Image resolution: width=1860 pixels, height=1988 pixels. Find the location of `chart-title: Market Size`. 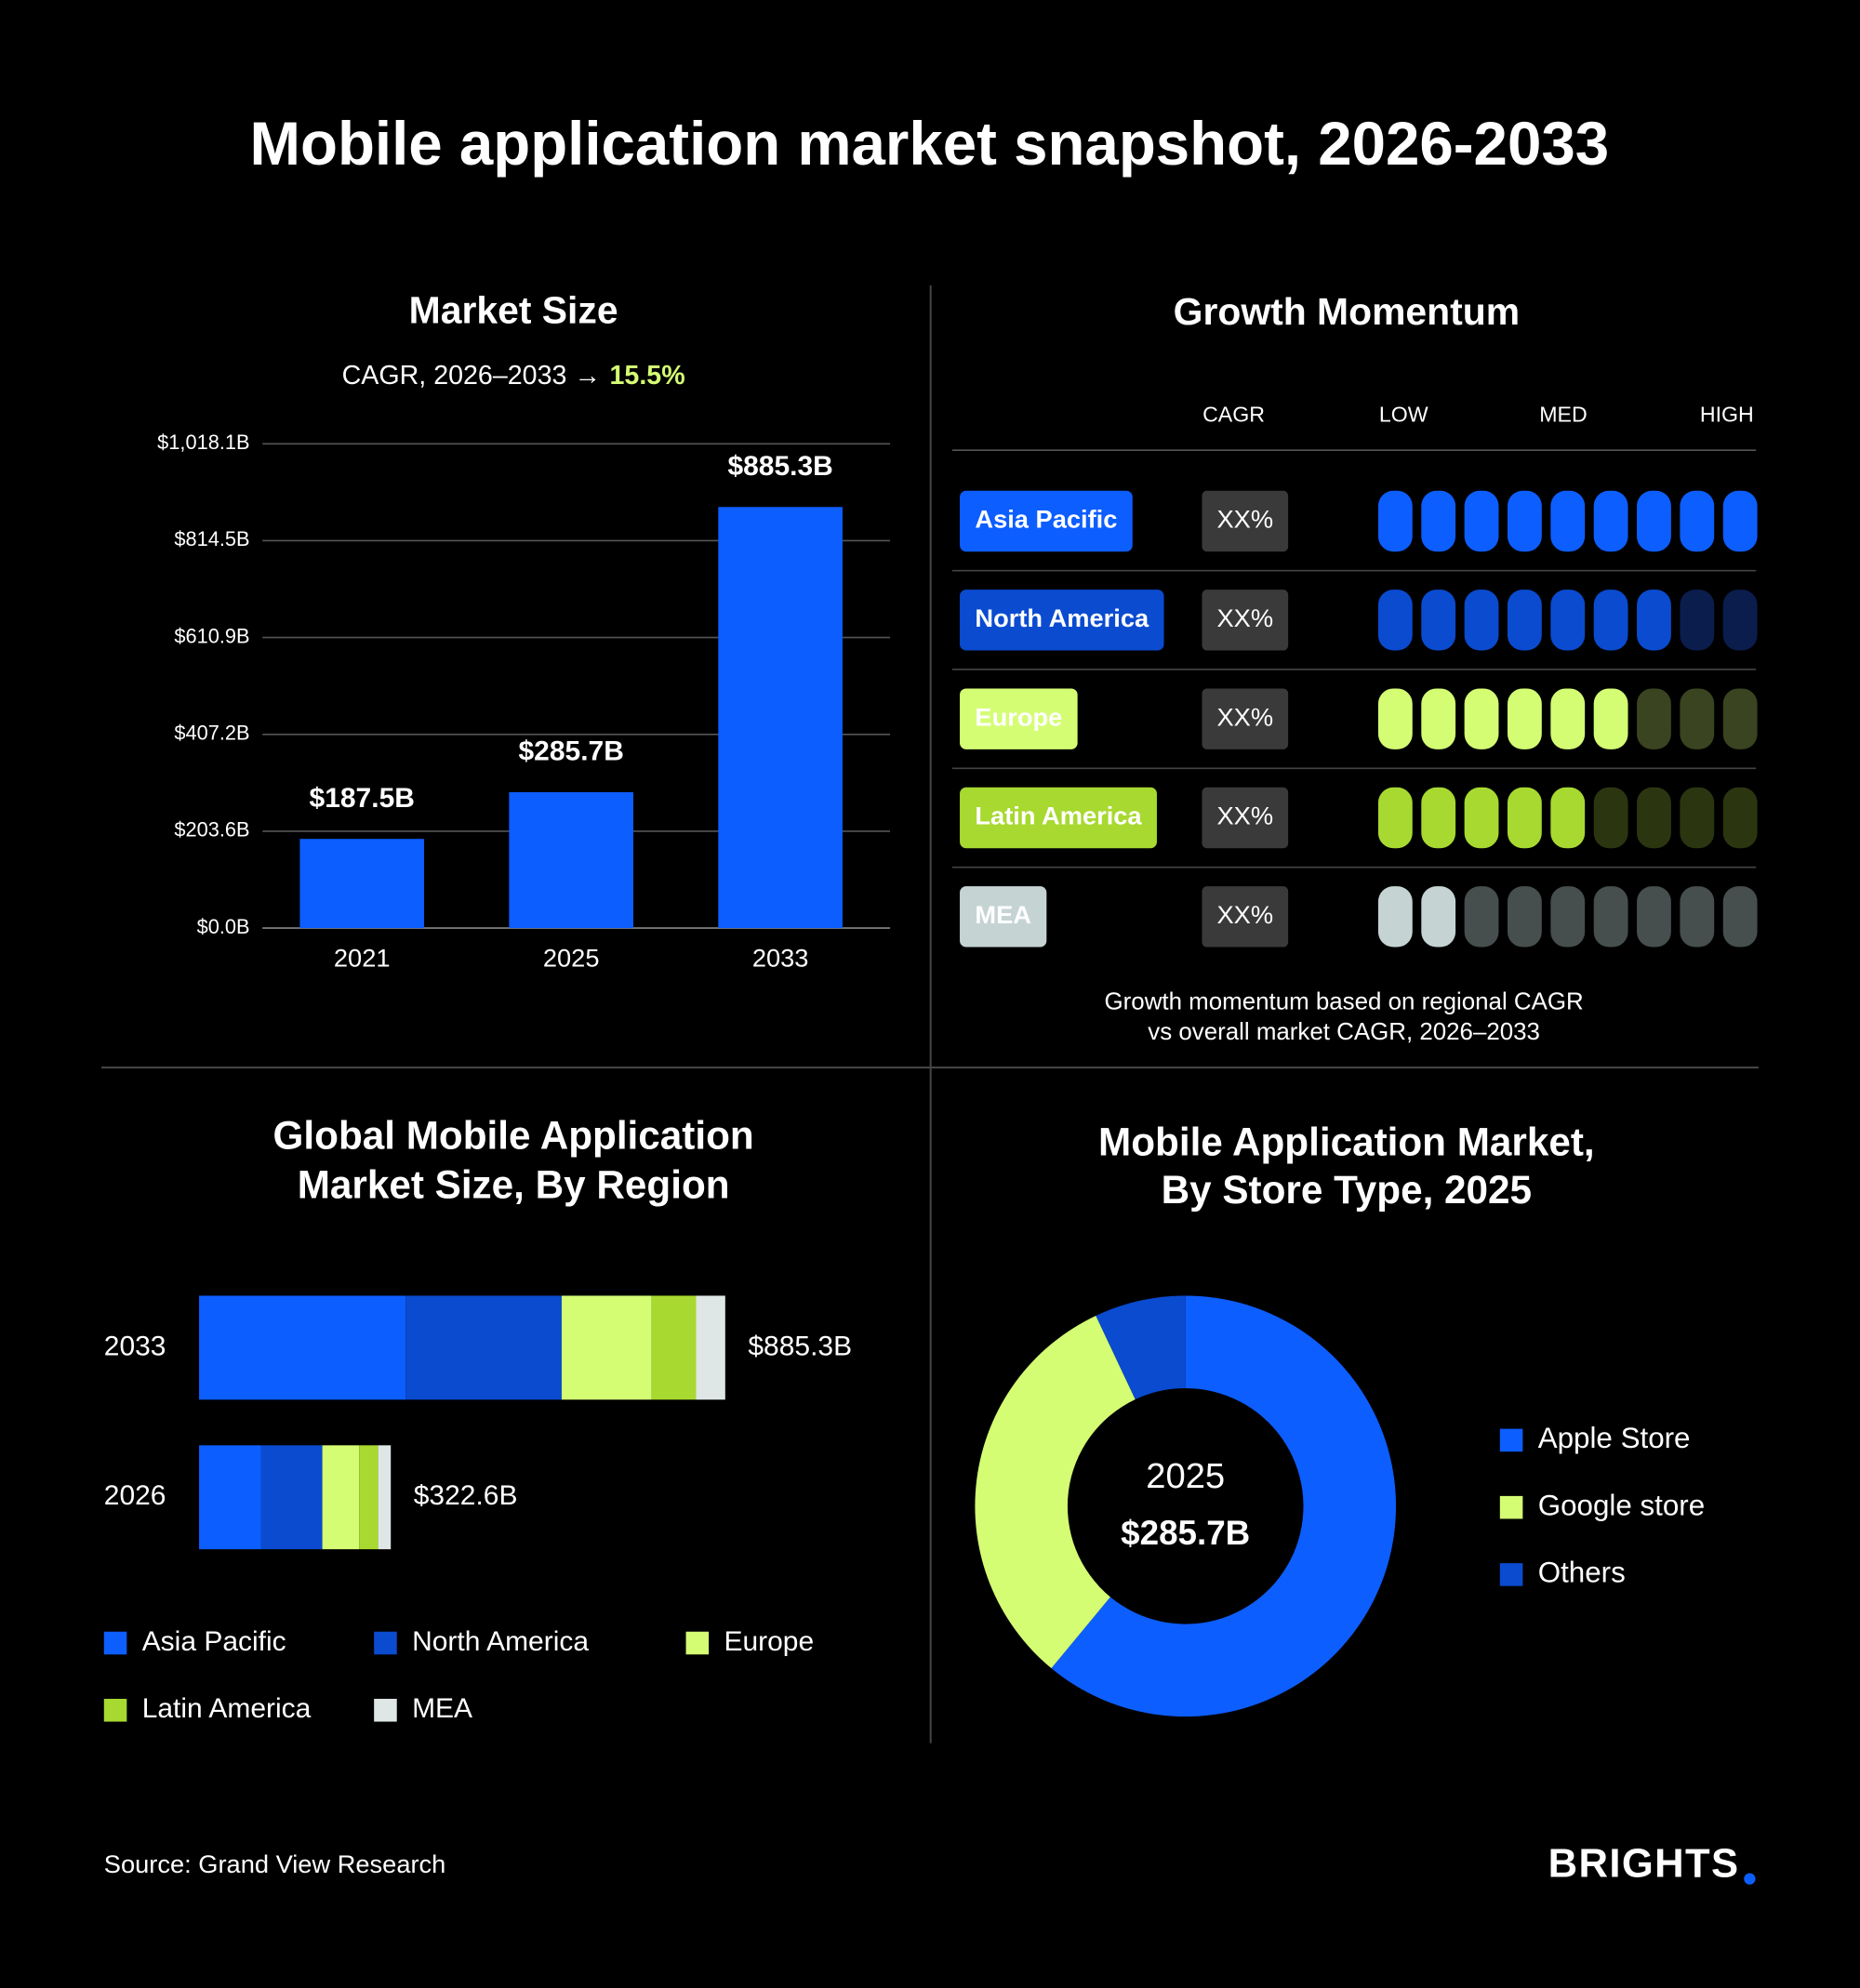

chart-title: Market Size is located at coordinates (513, 310).